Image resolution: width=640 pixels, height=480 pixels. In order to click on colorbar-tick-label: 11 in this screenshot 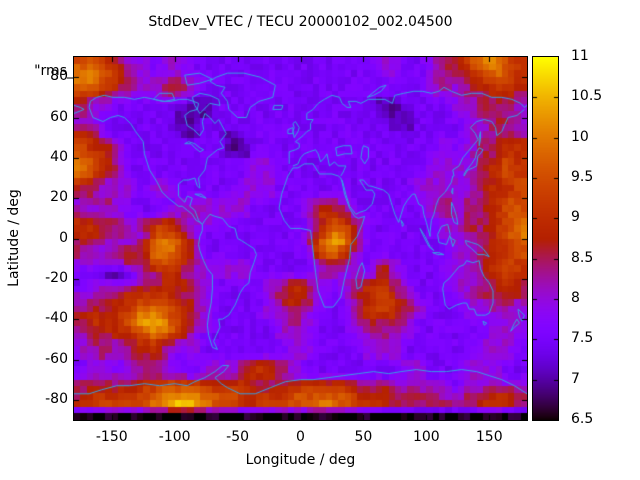, I will do `click(580, 56)`.